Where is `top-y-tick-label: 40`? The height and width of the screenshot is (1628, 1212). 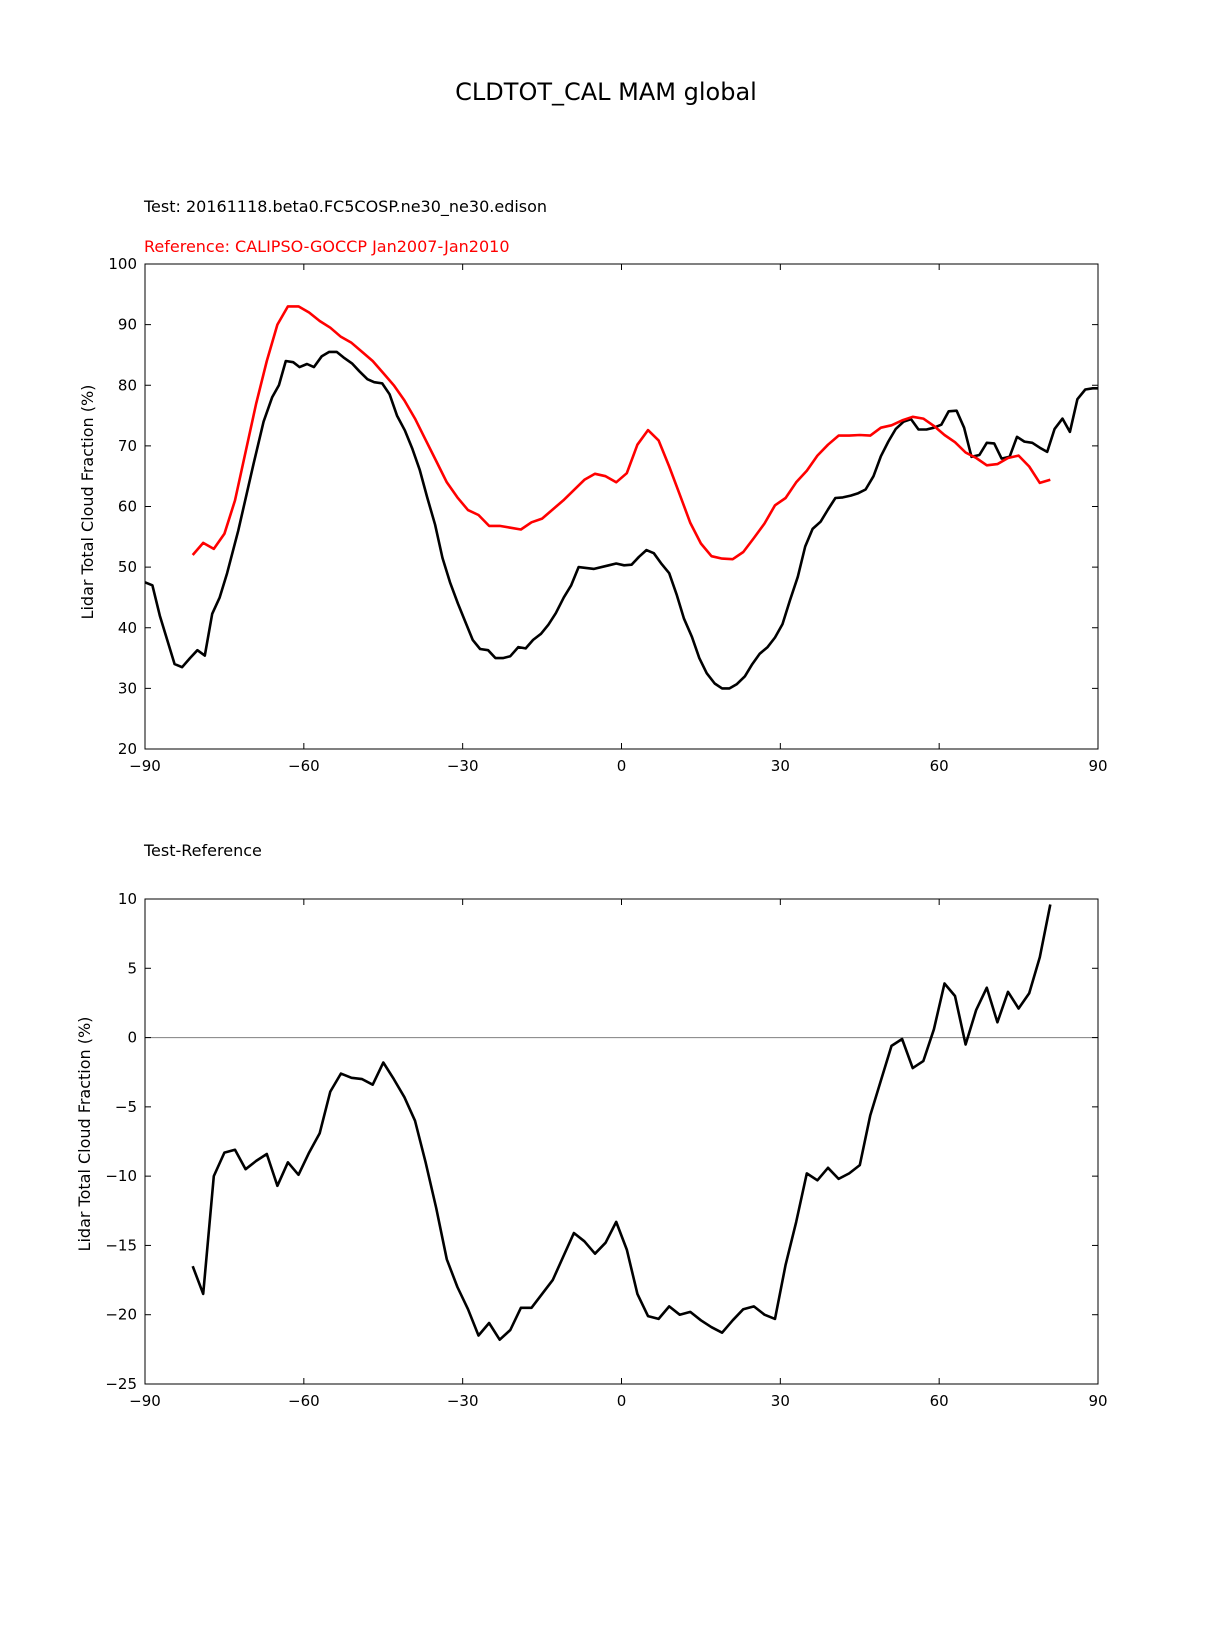 top-y-tick-label: 40 is located at coordinates (127, 628).